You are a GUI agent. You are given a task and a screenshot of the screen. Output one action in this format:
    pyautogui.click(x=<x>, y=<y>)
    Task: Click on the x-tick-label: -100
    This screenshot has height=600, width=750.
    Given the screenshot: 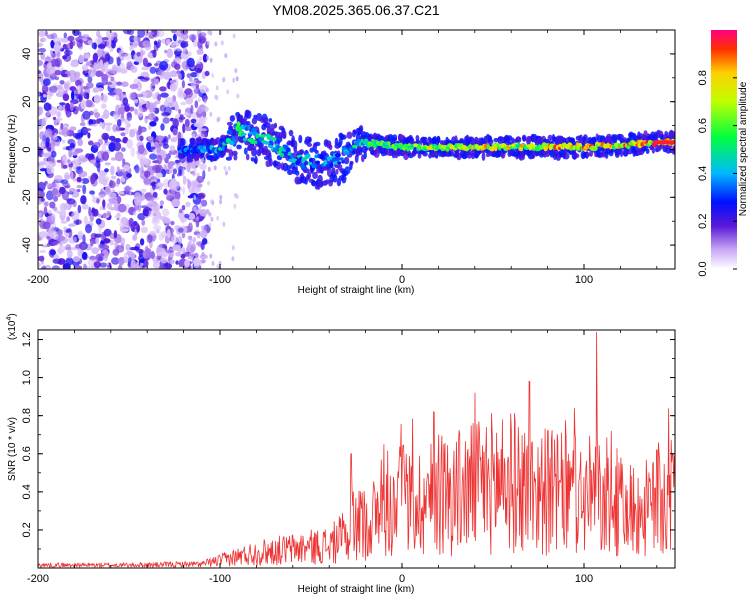 What is the action you would take?
    pyautogui.click(x=220, y=579)
    